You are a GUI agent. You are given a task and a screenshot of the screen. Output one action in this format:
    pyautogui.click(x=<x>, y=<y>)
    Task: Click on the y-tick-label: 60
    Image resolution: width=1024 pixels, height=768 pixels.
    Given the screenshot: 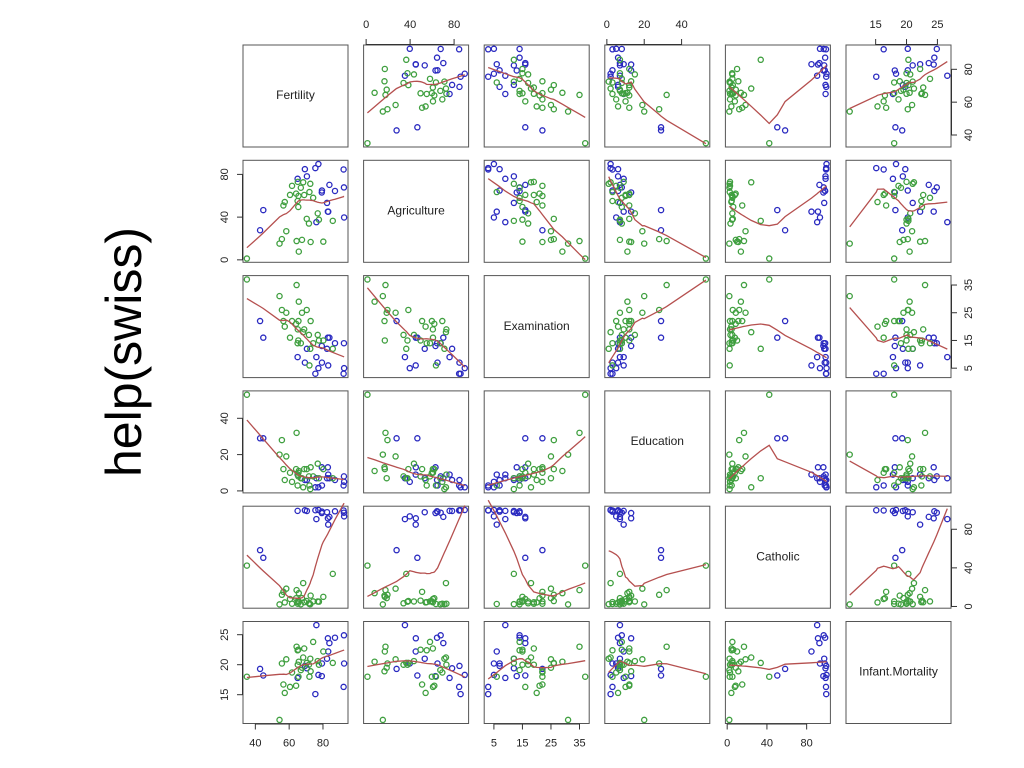 What is the action you would take?
    pyautogui.click(x=969, y=102)
    